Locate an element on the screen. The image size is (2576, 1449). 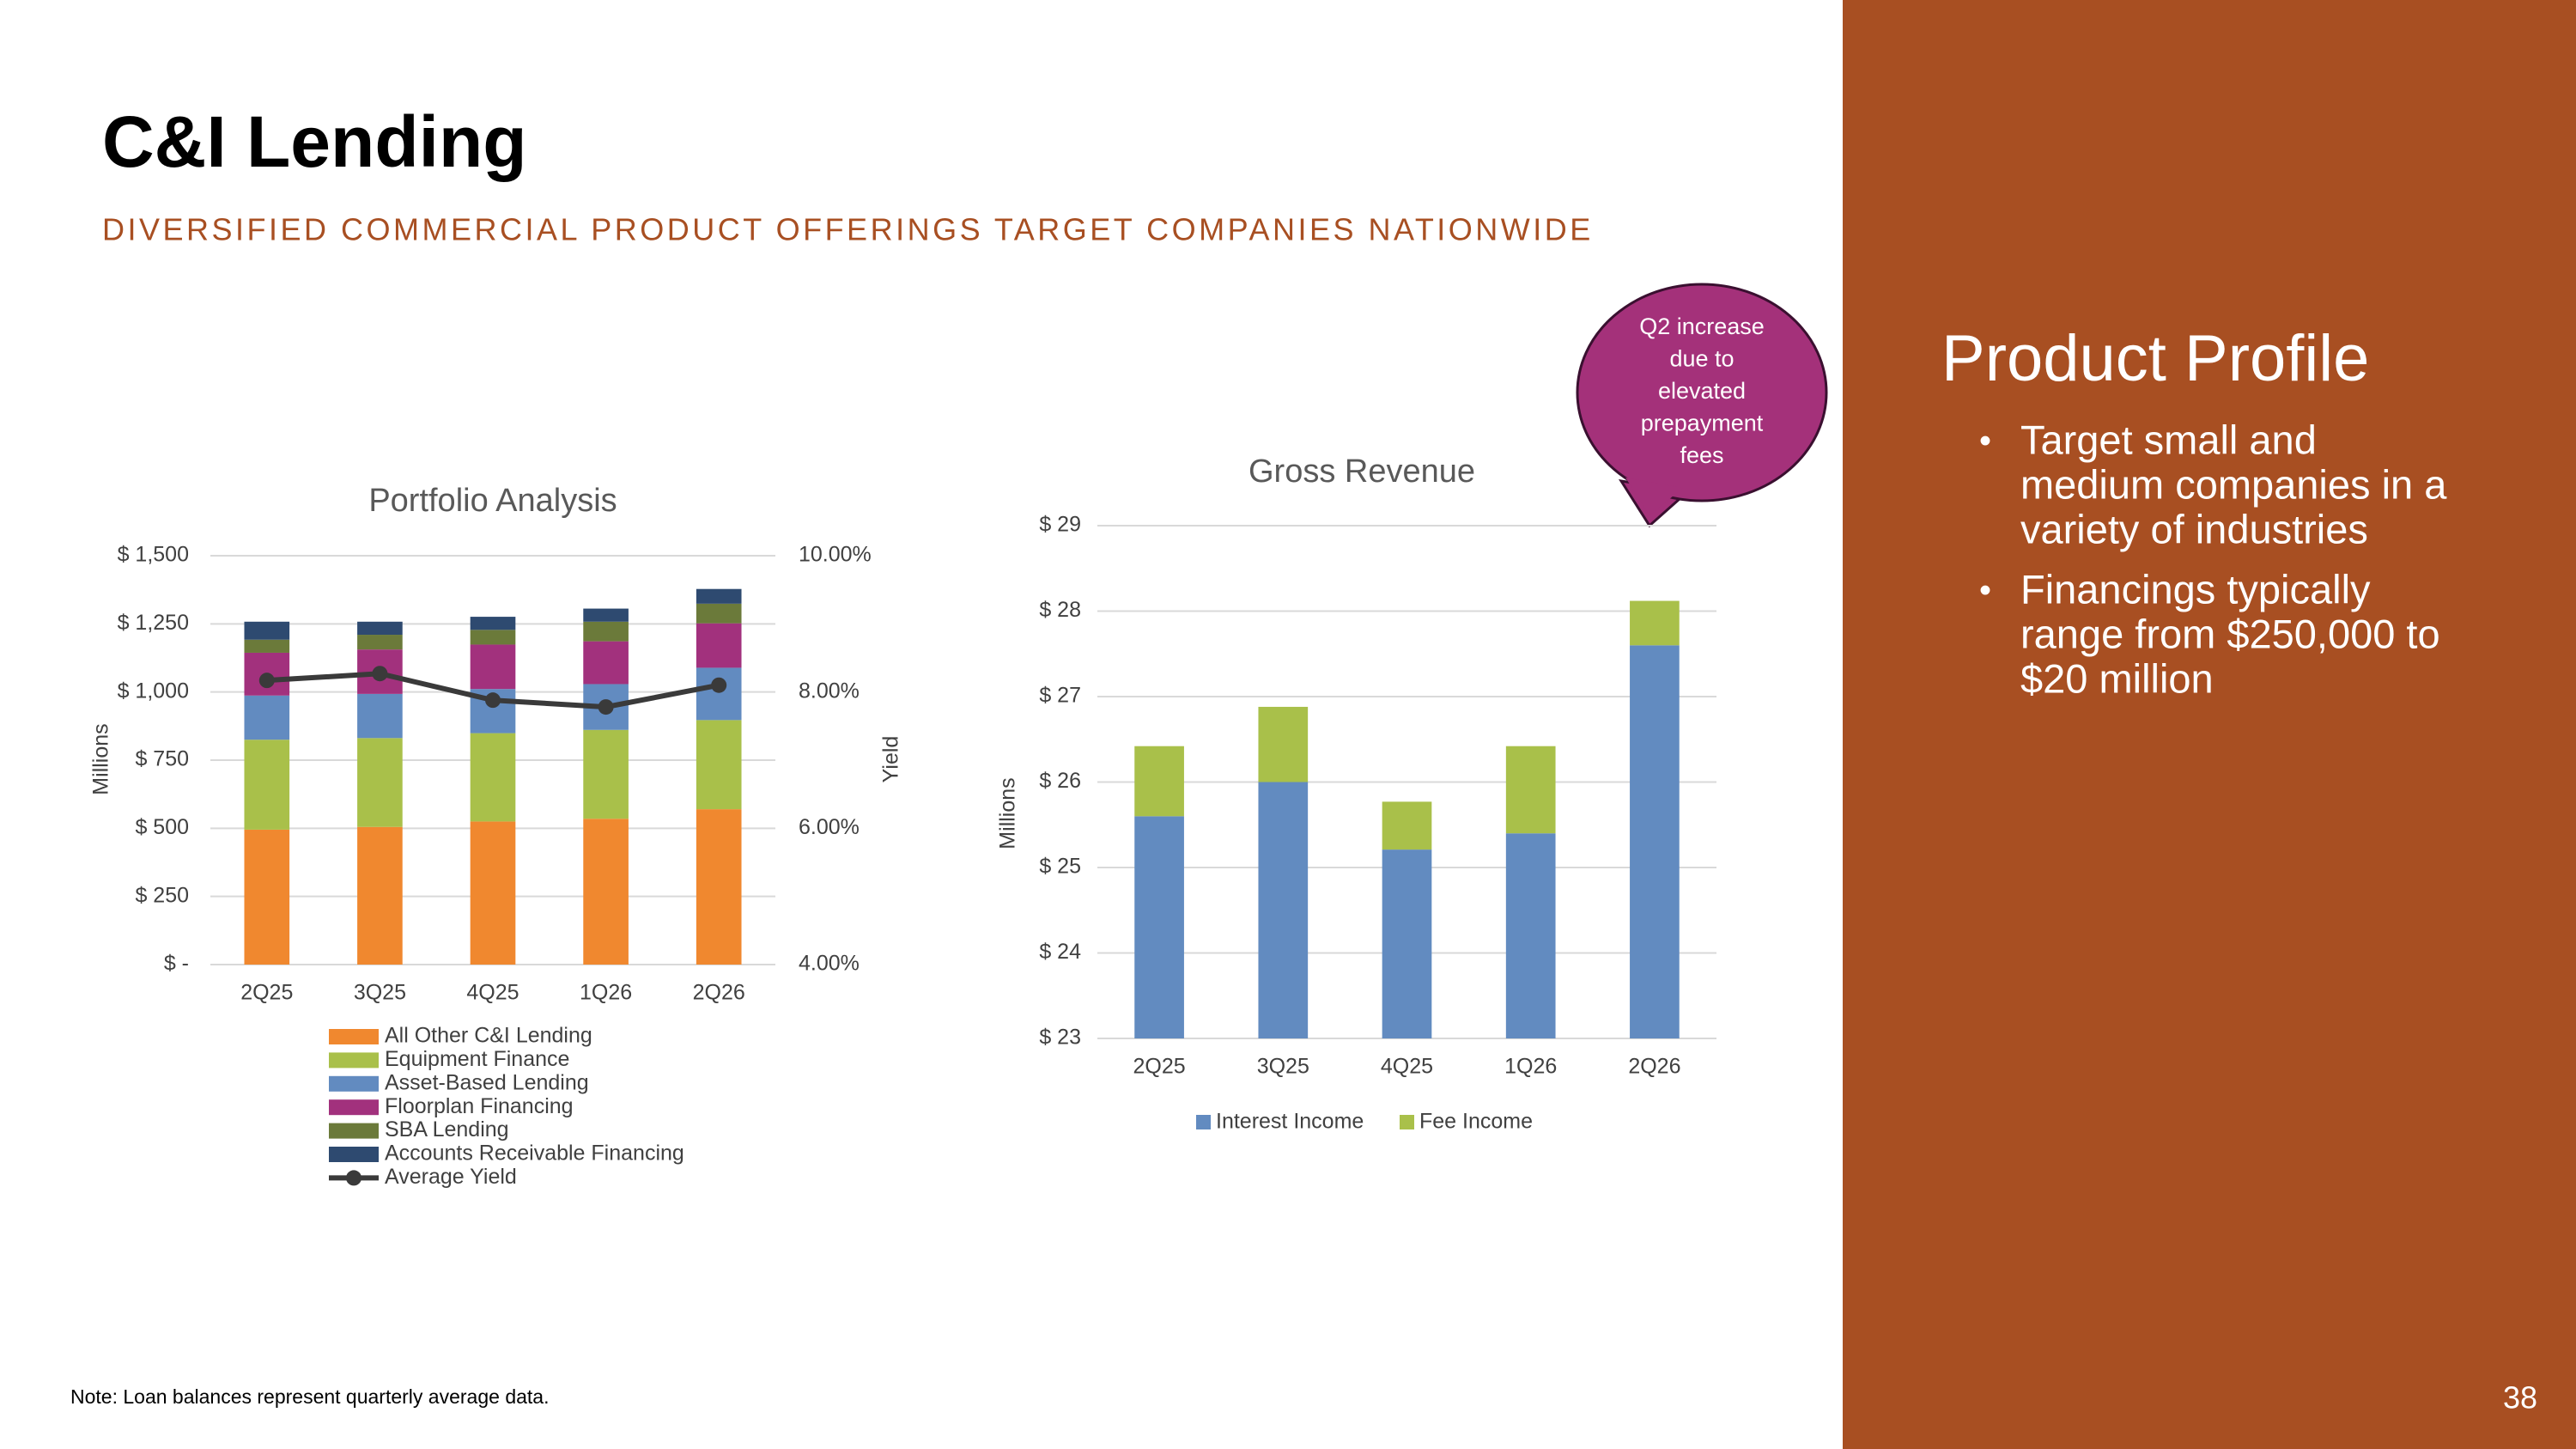
callout-bubble is located at coordinates (1702, 392).